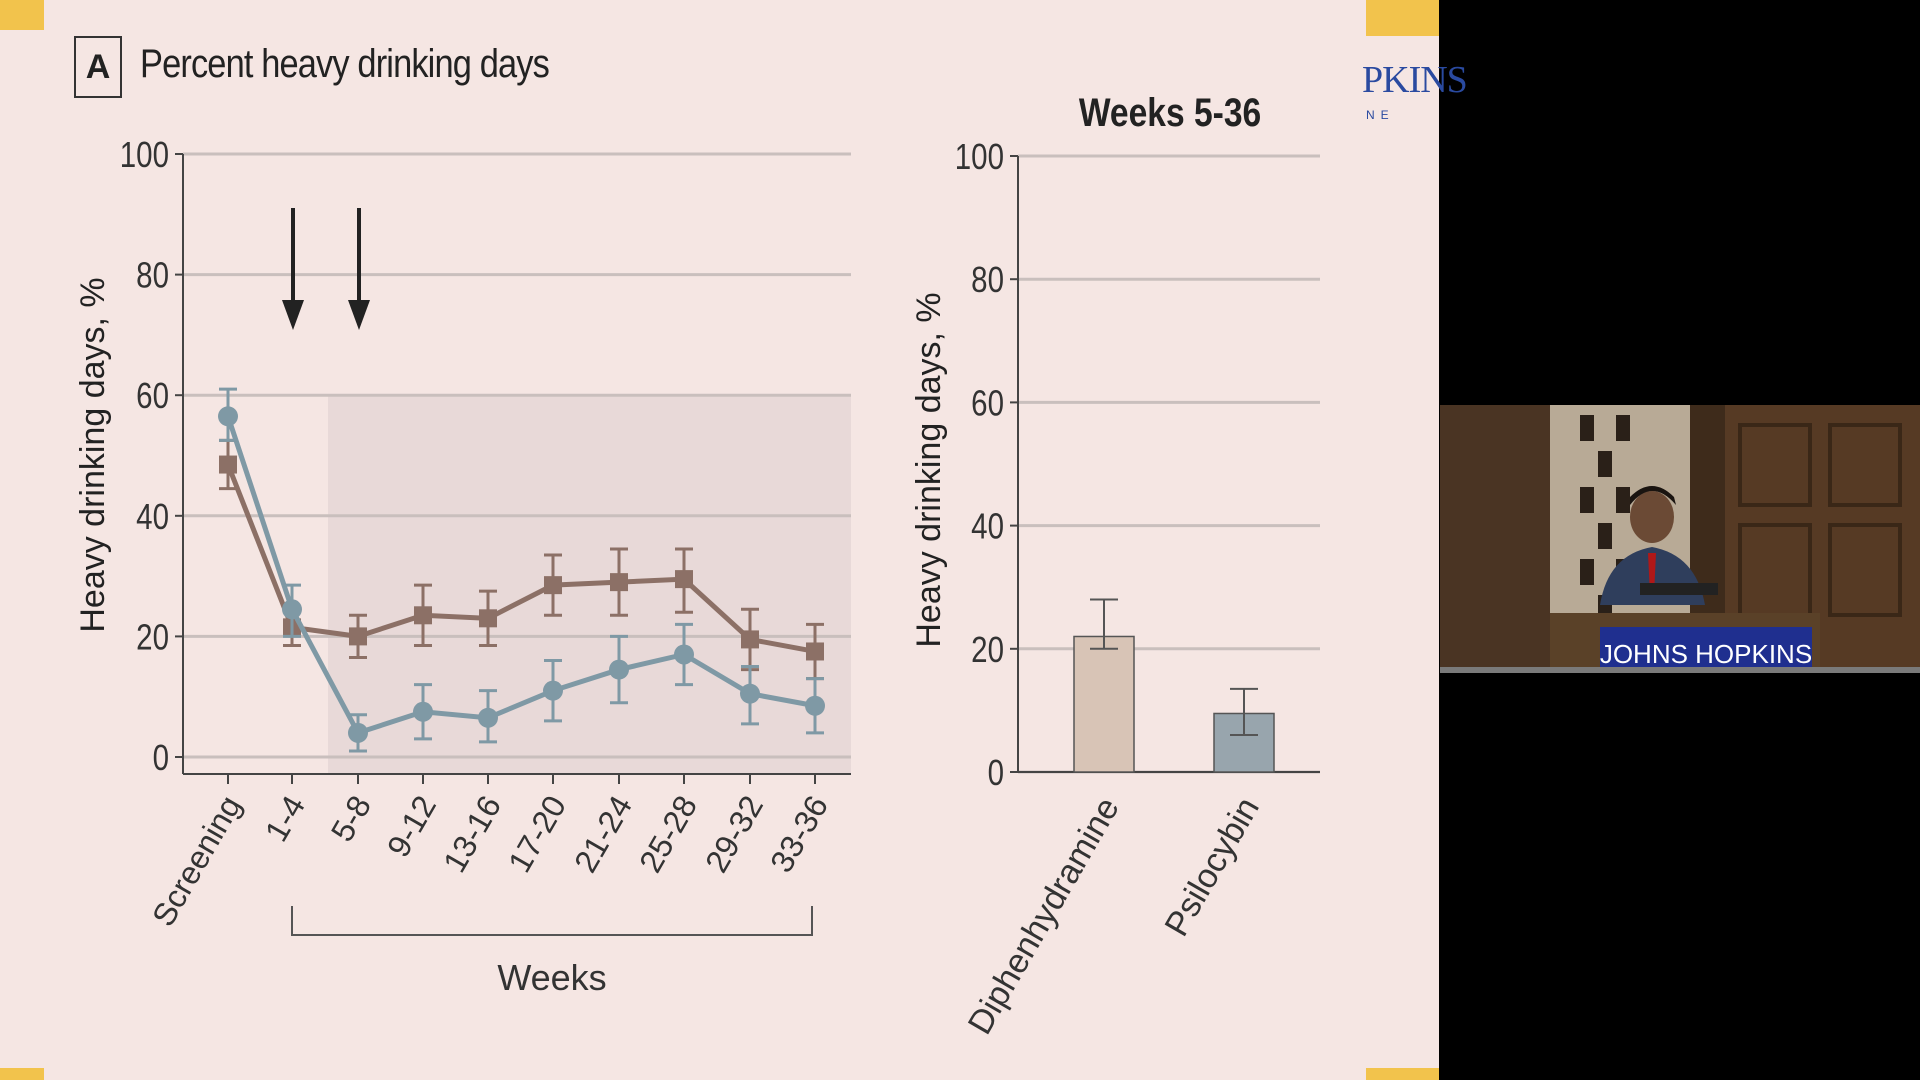 The height and width of the screenshot is (1080, 1920). What do you see at coordinates (1104, 704) in the screenshot?
I see `bar` at bounding box center [1104, 704].